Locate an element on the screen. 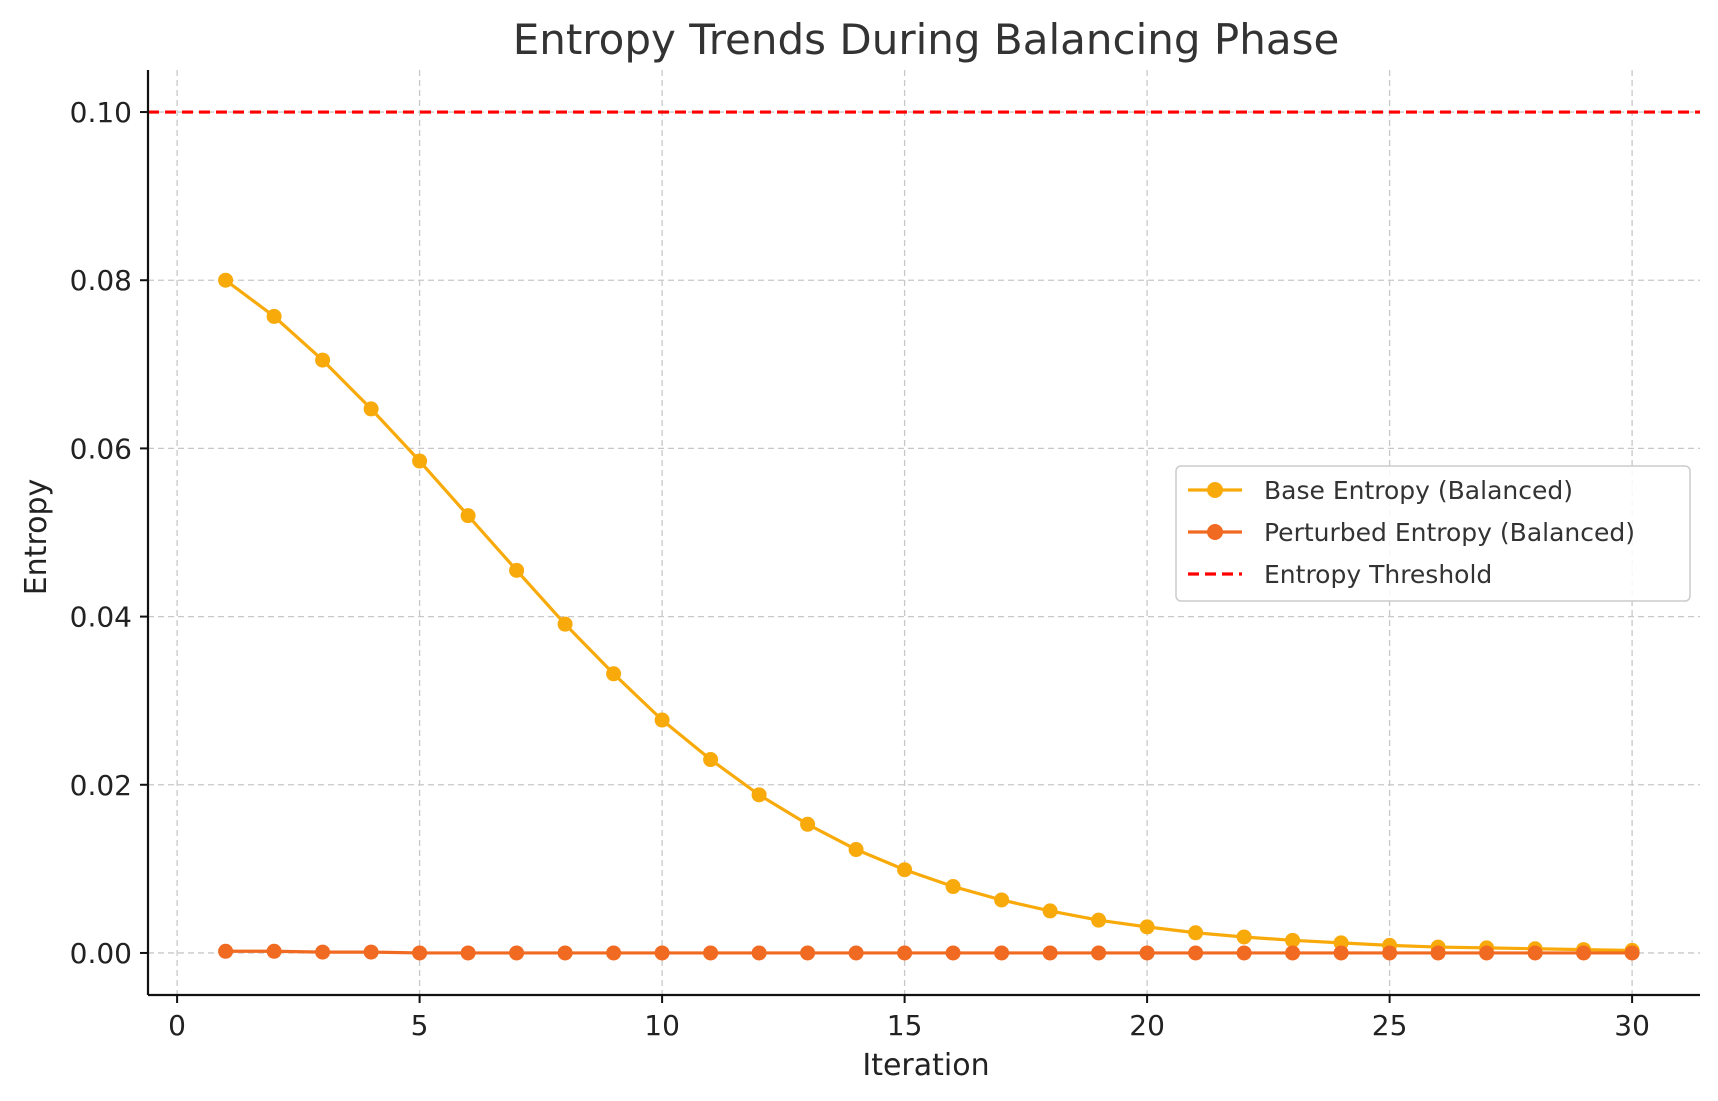 This screenshot has width=1718, height=1101. legend-item-threshold: Entropy Threshold is located at coordinates (1340, 574).